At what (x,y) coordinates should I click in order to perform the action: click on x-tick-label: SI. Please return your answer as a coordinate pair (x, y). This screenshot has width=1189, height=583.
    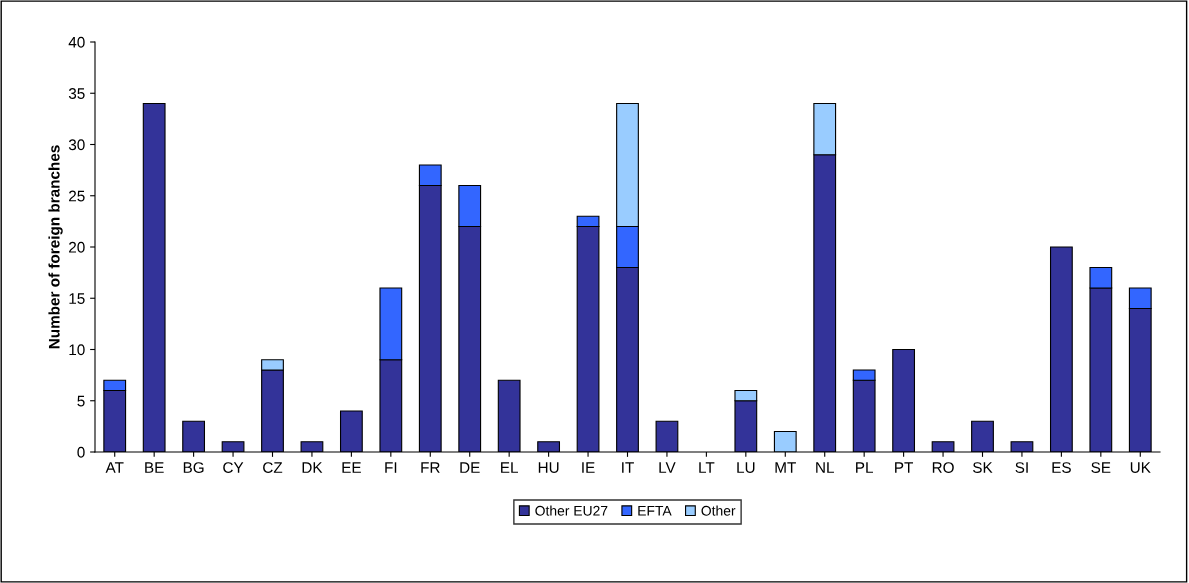
    Looking at the image, I should click on (1021, 467).